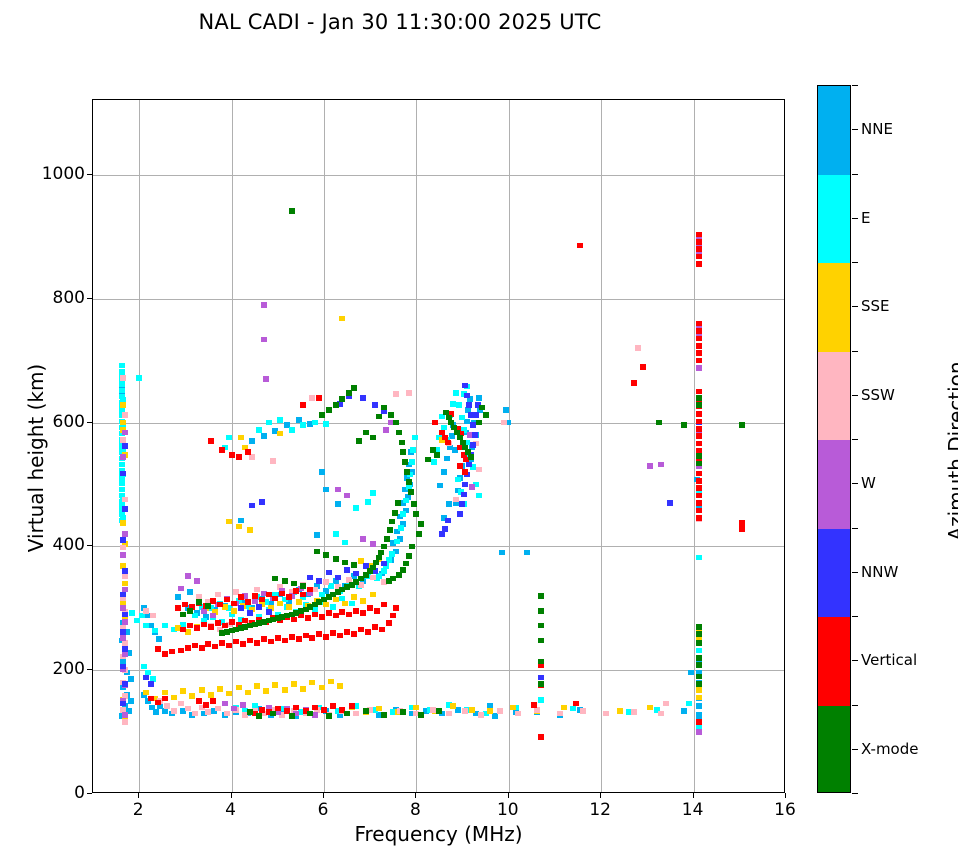 This screenshot has height=857, width=958. What do you see at coordinates (834, 661) in the screenshot?
I see `colorbar-band-vertical` at bounding box center [834, 661].